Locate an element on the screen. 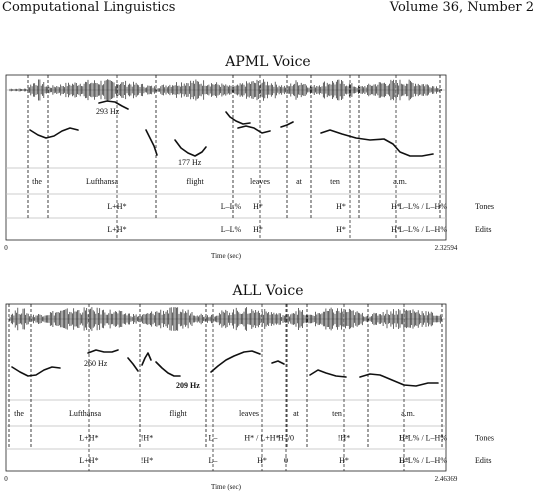 This screenshot has width=536, height=494. tone-label: H* / L+H* is located at coordinates (261, 438).